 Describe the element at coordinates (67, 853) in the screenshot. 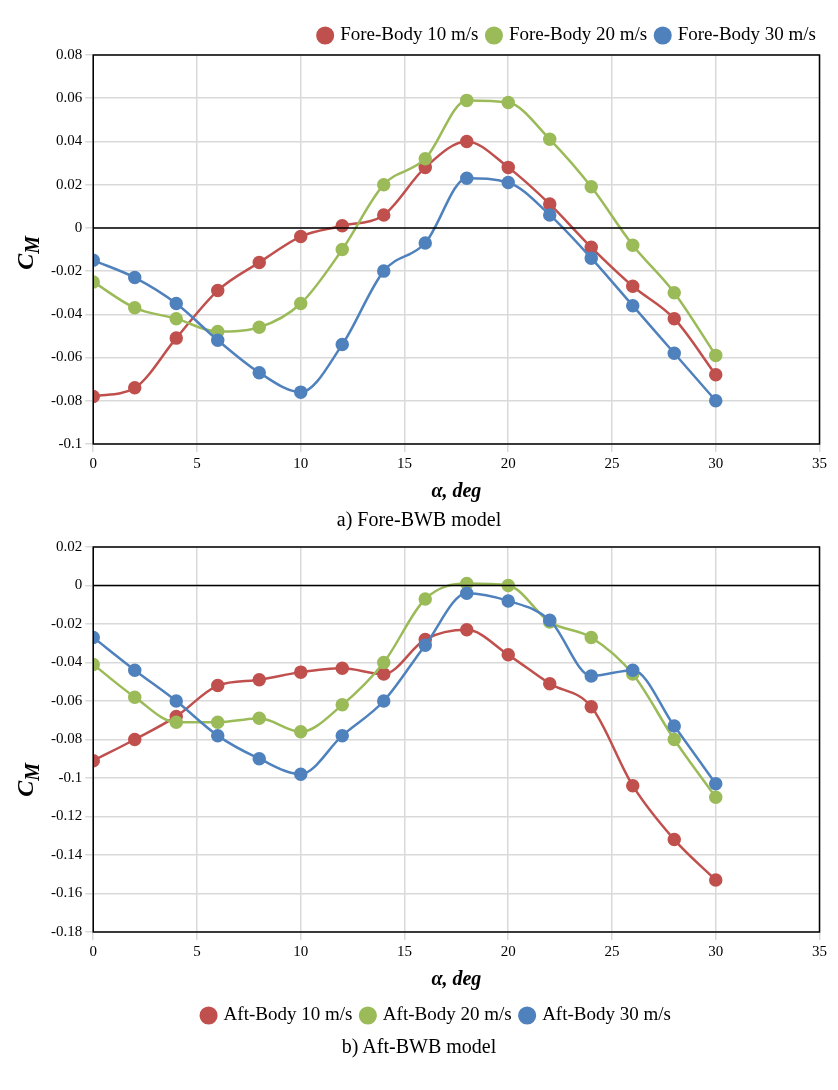

I see `y-tick-label: -0.14` at that location.